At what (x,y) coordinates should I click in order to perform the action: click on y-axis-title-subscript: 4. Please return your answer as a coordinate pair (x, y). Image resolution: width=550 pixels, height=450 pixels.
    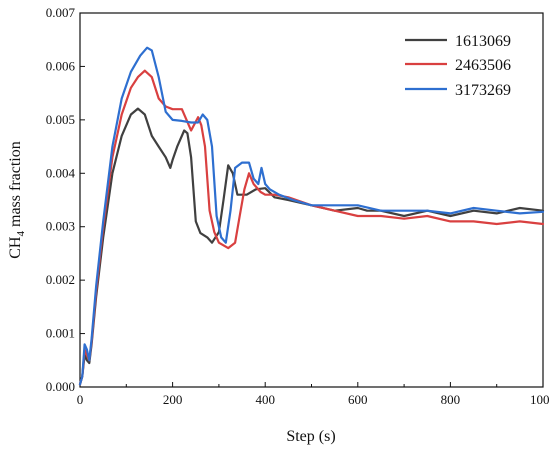
    Looking at the image, I should click on (21, 234).